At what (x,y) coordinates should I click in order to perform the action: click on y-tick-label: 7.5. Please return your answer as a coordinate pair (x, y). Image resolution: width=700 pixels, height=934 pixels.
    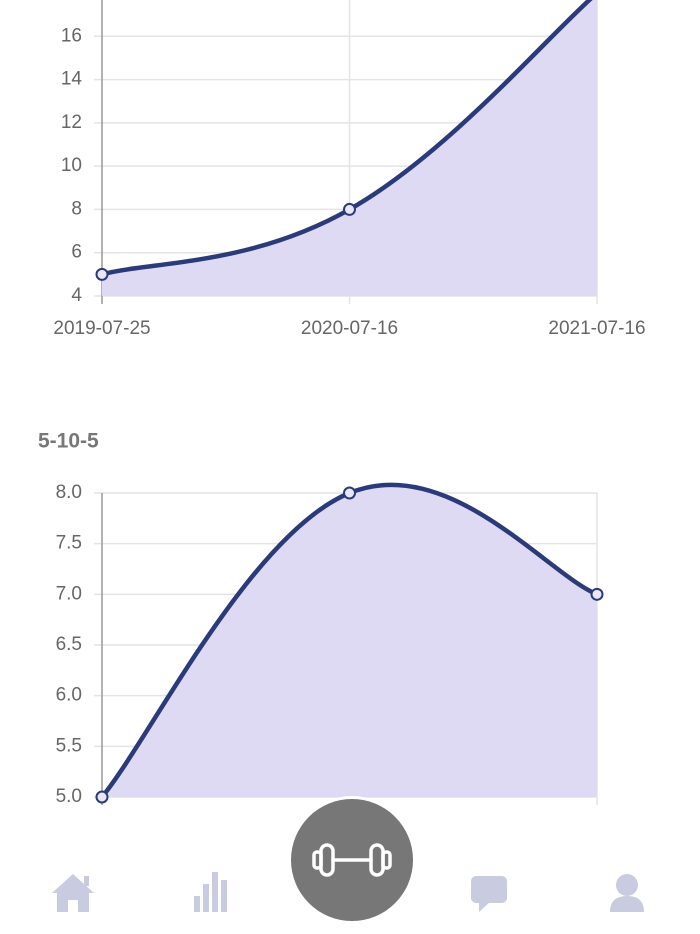
    Looking at the image, I should click on (69, 543).